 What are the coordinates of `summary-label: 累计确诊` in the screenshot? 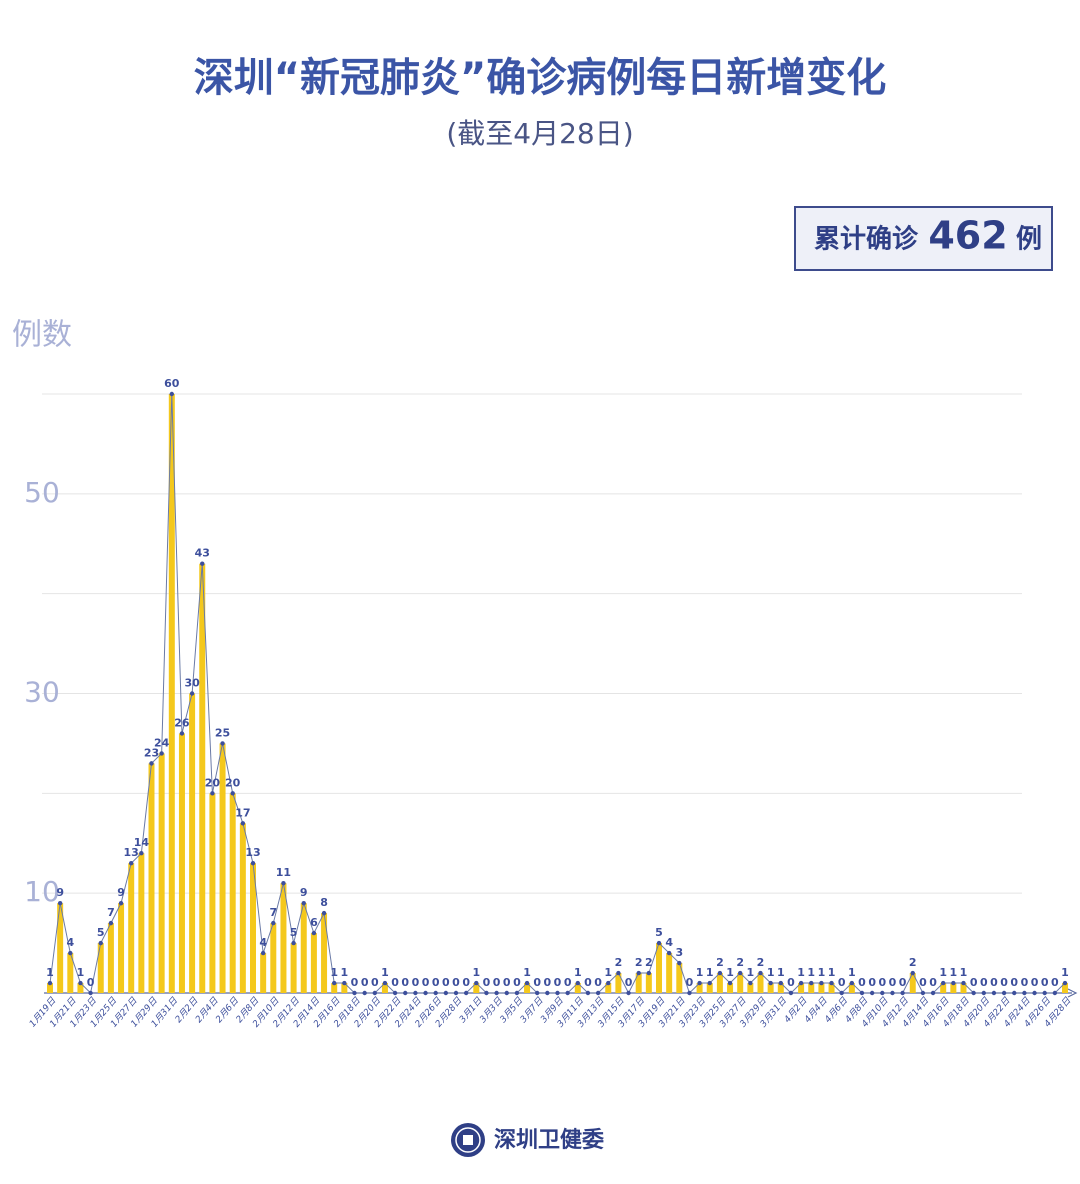 It's located at (866, 239).